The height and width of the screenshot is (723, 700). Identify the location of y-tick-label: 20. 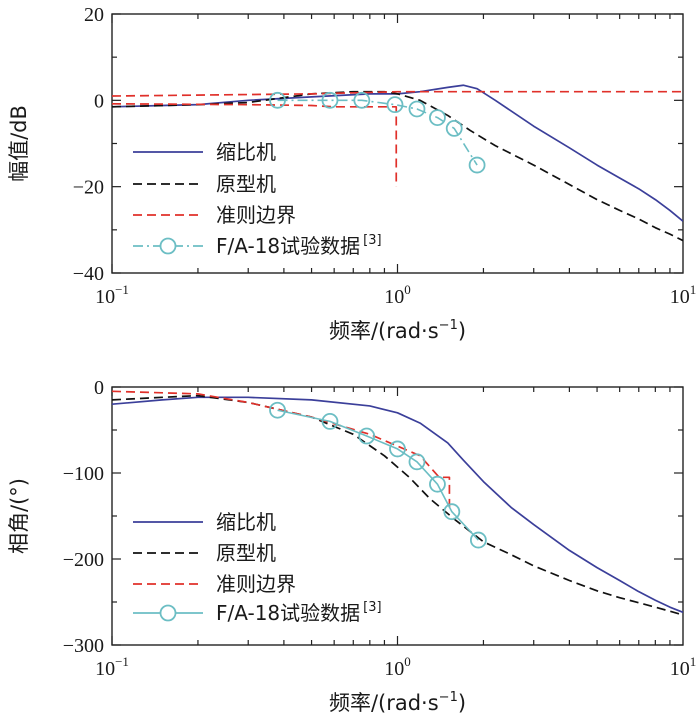
(94, 15).